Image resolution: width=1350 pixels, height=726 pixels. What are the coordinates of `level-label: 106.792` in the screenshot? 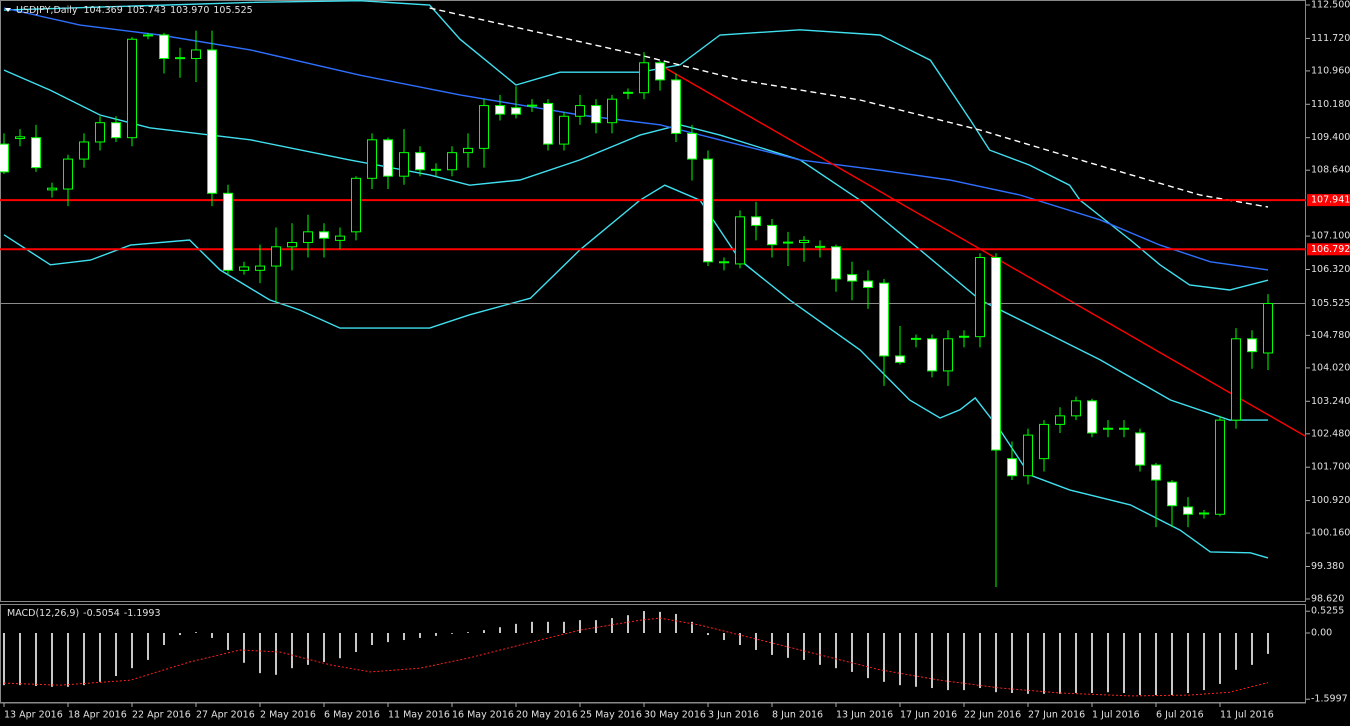 It's located at (1330, 249).